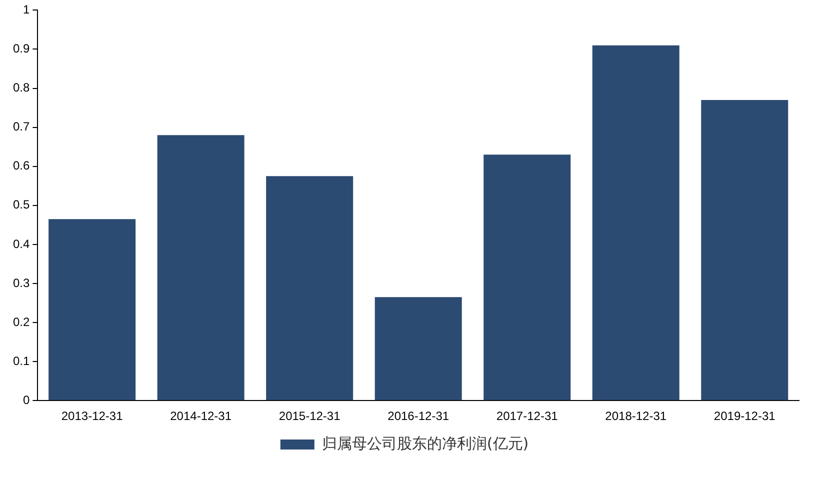 This screenshot has width=839, height=482. Describe the element at coordinates (745, 416) in the screenshot. I see `x-tick-label: 2019-12-31` at that location.